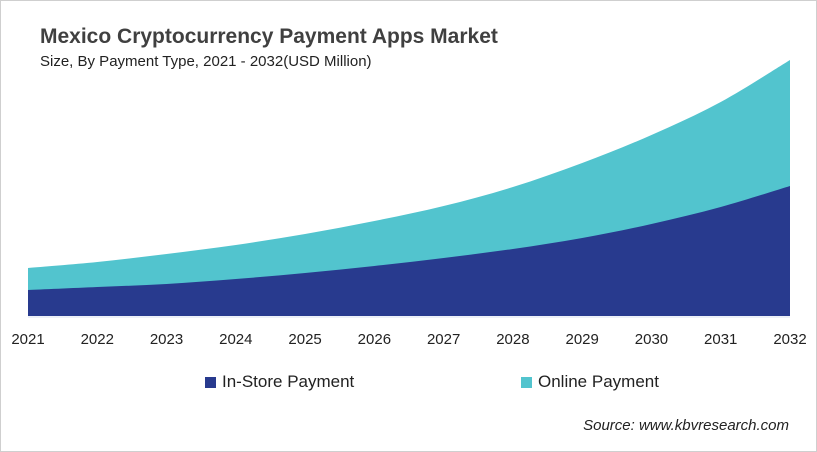 This screenshot has height=452, width=817. Describe the element at coordinates (598, 381) in the screenshot. I see `legend-label-online: Online Payment` at that location.